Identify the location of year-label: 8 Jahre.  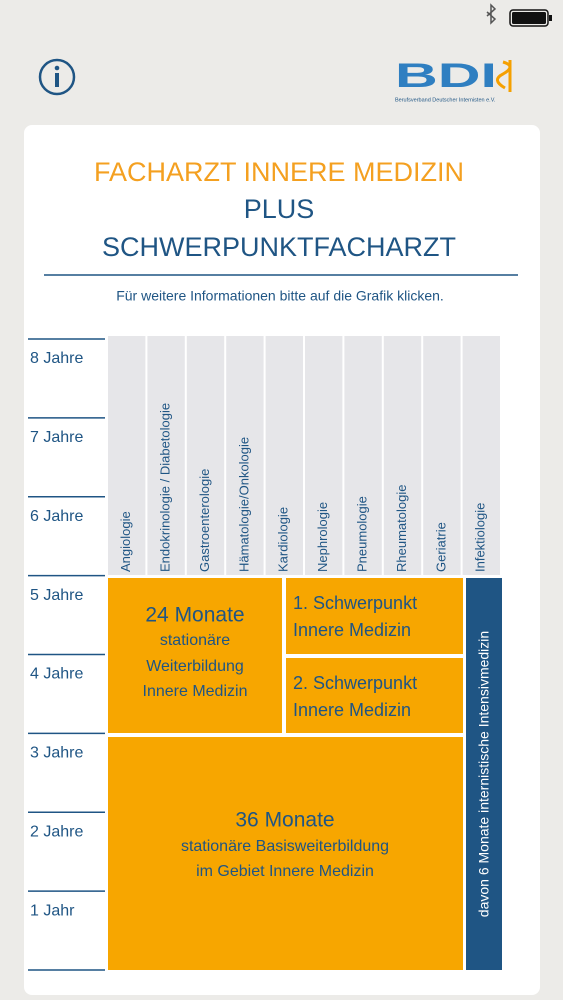
(56, 358).